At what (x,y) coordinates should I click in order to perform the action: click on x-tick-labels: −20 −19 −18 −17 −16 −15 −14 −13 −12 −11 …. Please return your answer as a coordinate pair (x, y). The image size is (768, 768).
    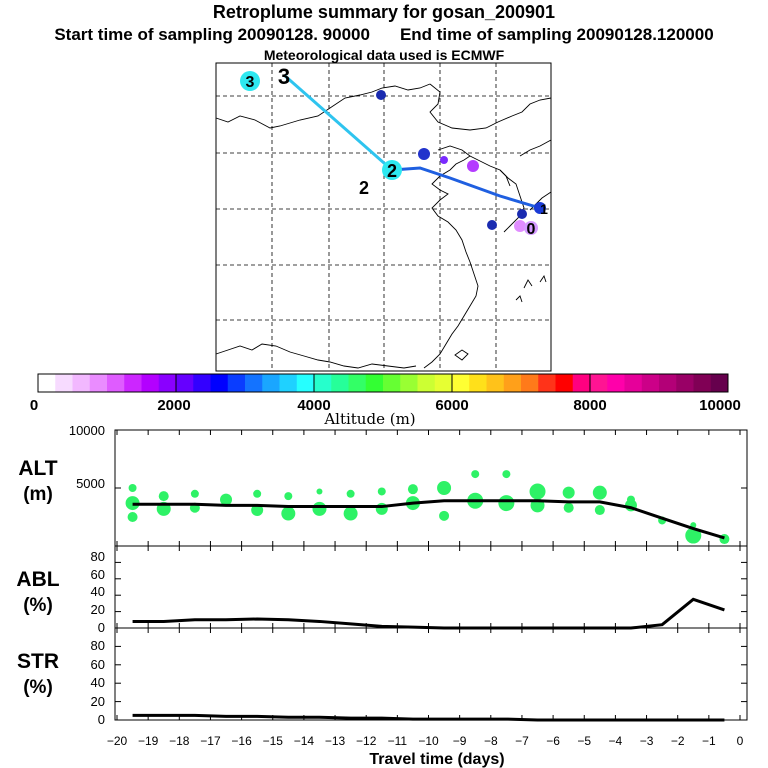
    Looking at the image, I should click on (425, 741).